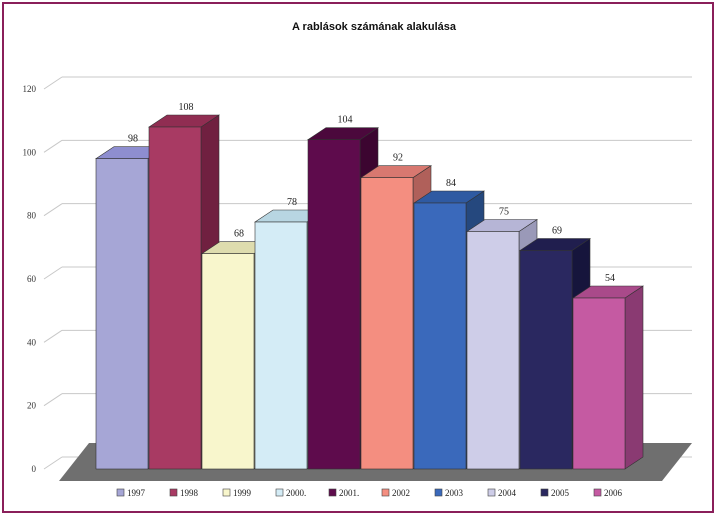 The image size is (716, 515). I want to click on y-tick-label: 0, so click(34, 469).